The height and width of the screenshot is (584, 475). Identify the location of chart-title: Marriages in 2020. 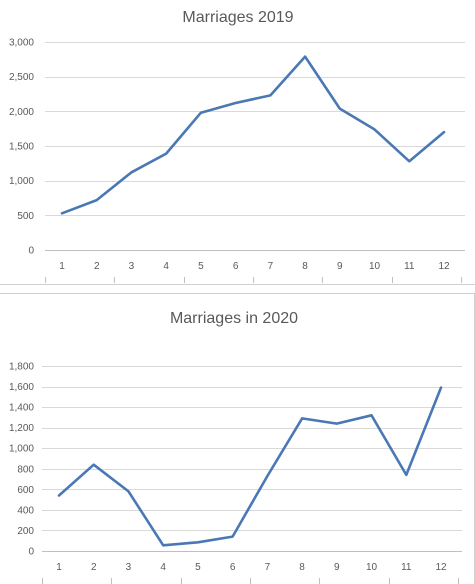
(234, 318).